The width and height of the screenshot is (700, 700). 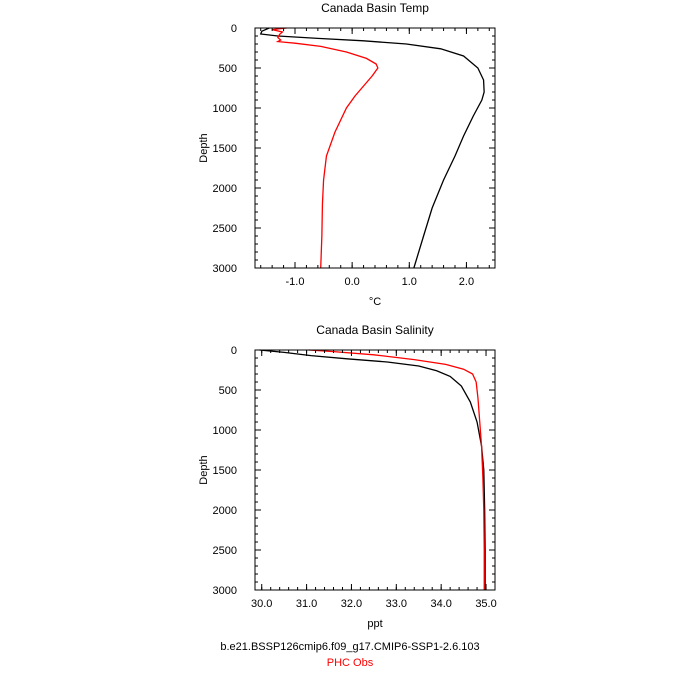 What do you see at coordinates (440, 604) in the screenshot?
I see `x-tick-label: 34.0` at bounding box center [440, 604].